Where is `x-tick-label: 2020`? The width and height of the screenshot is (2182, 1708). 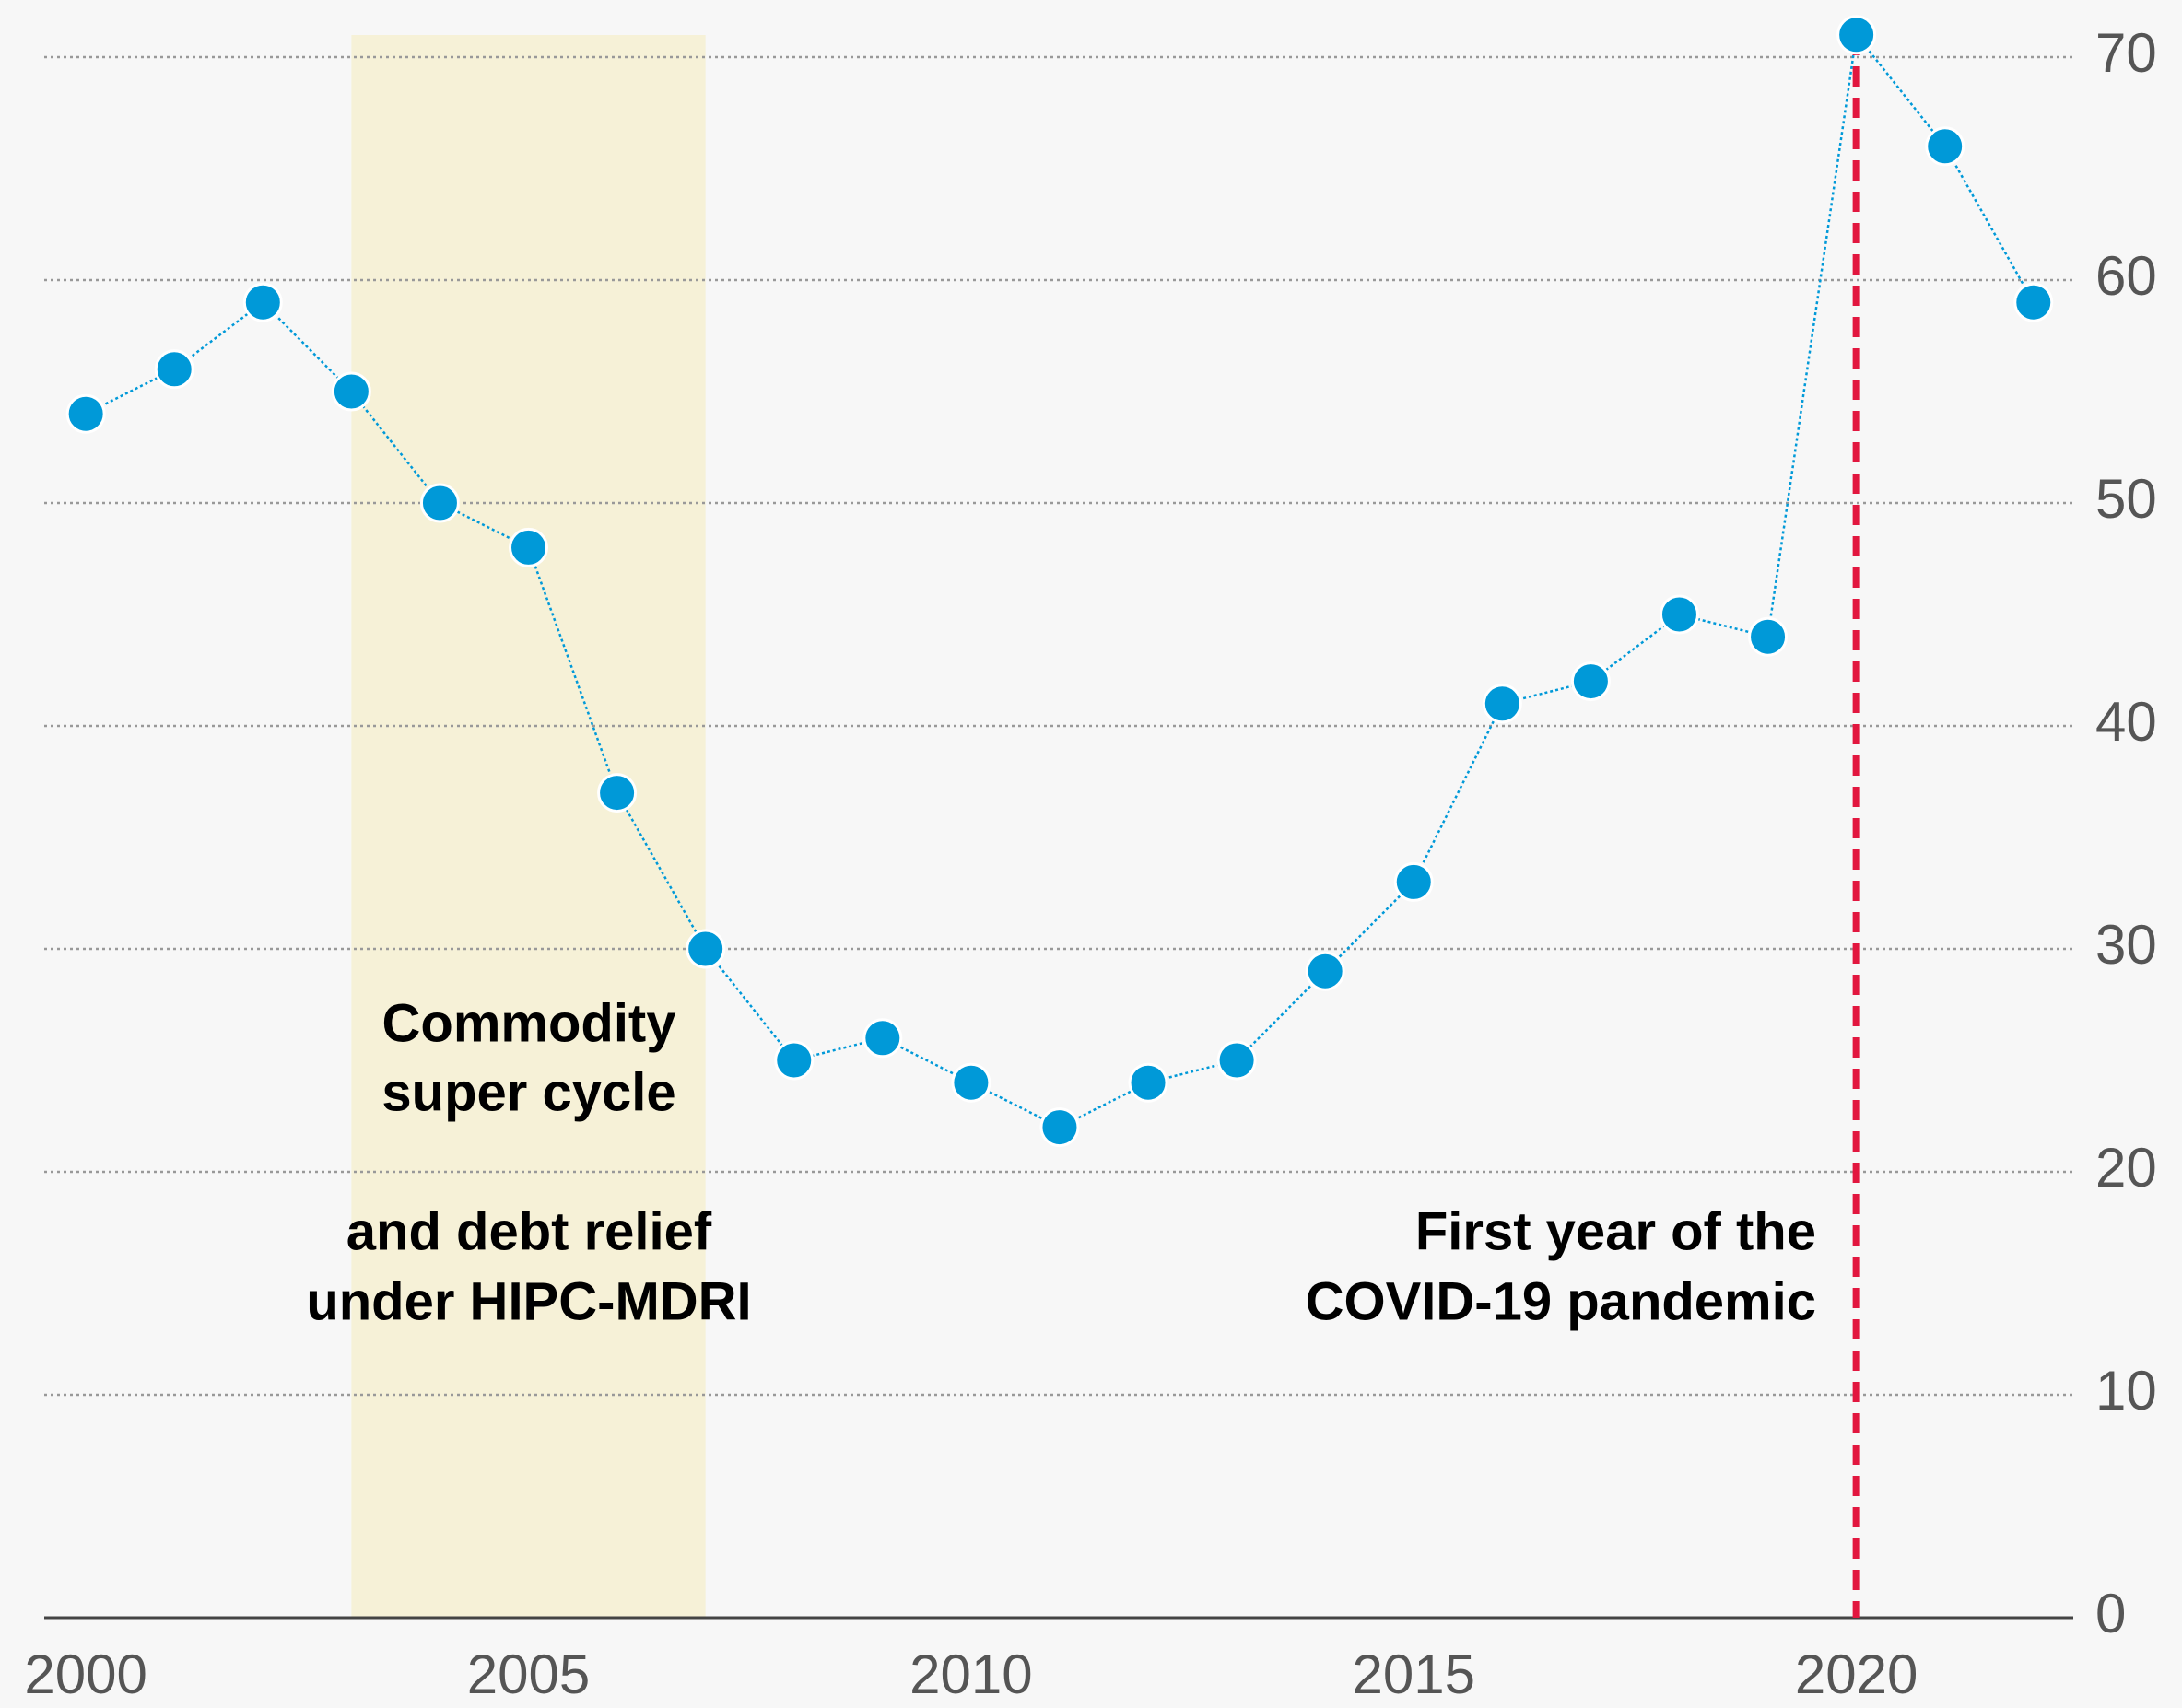
x-tick-label: 2020 is located at coordinates (1856, 1674).